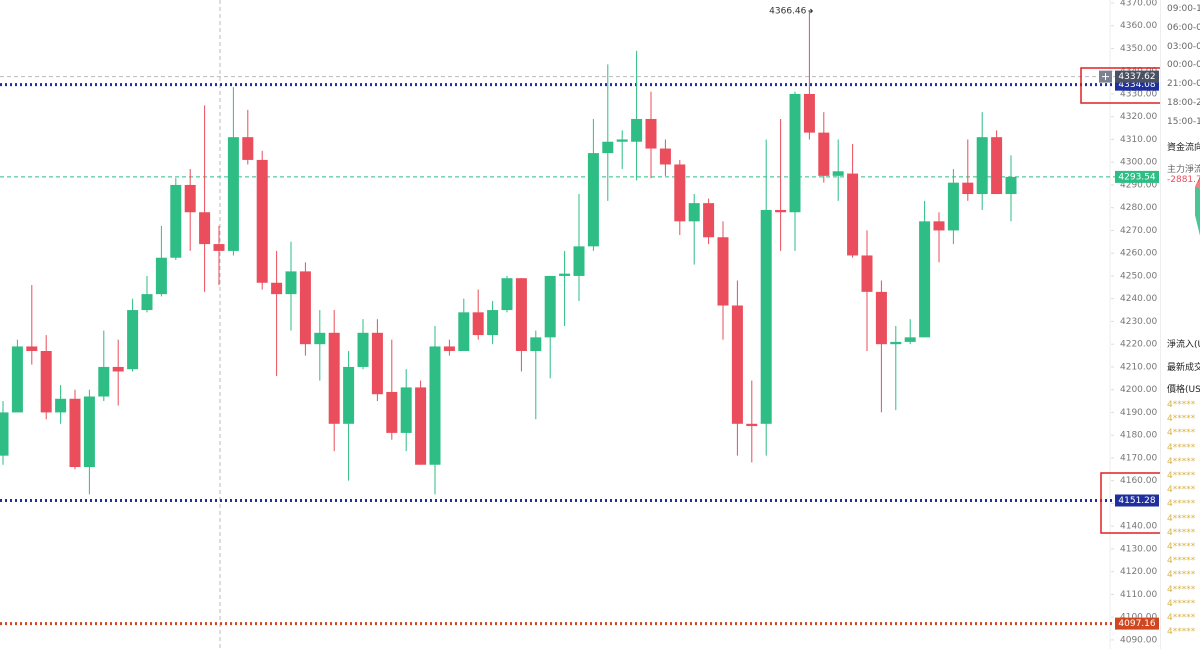 The width and height of the screenshot is (1200, 649). Describe the element at coordinates (1183, 368) in the screenshot. I see `trades-title: 最新成交` at that location.